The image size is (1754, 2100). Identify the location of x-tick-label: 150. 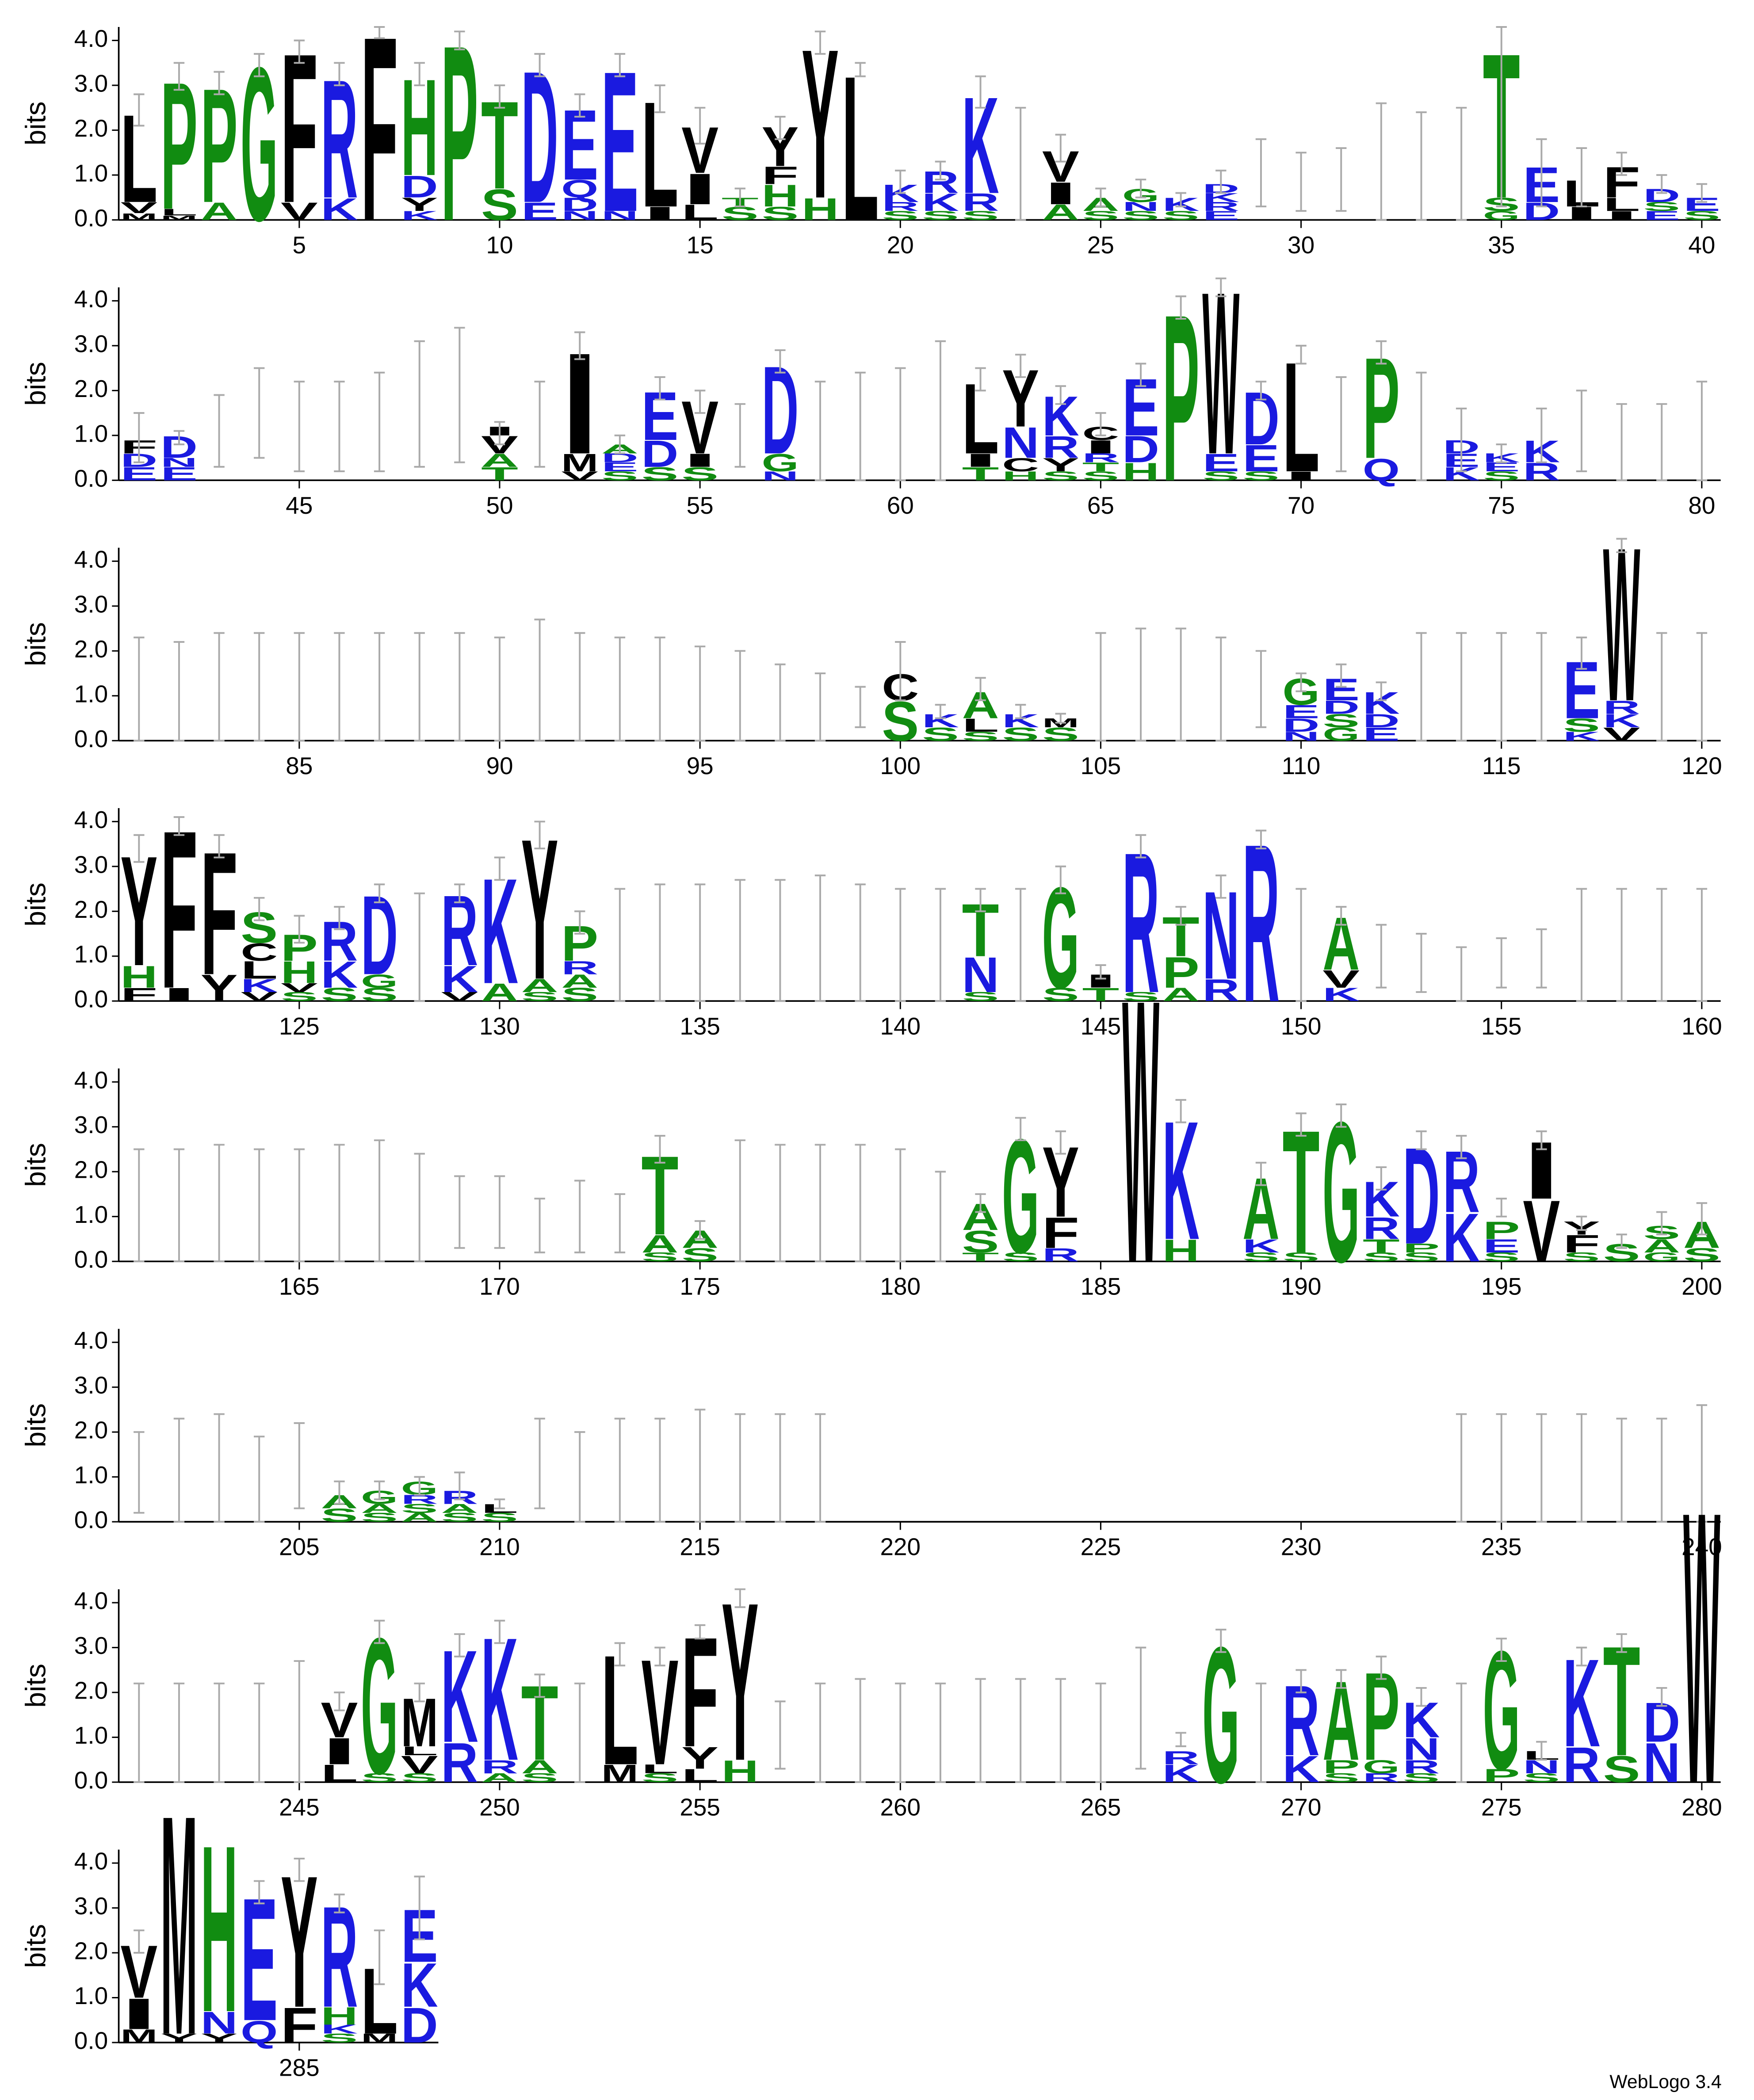
(1301, 1026).